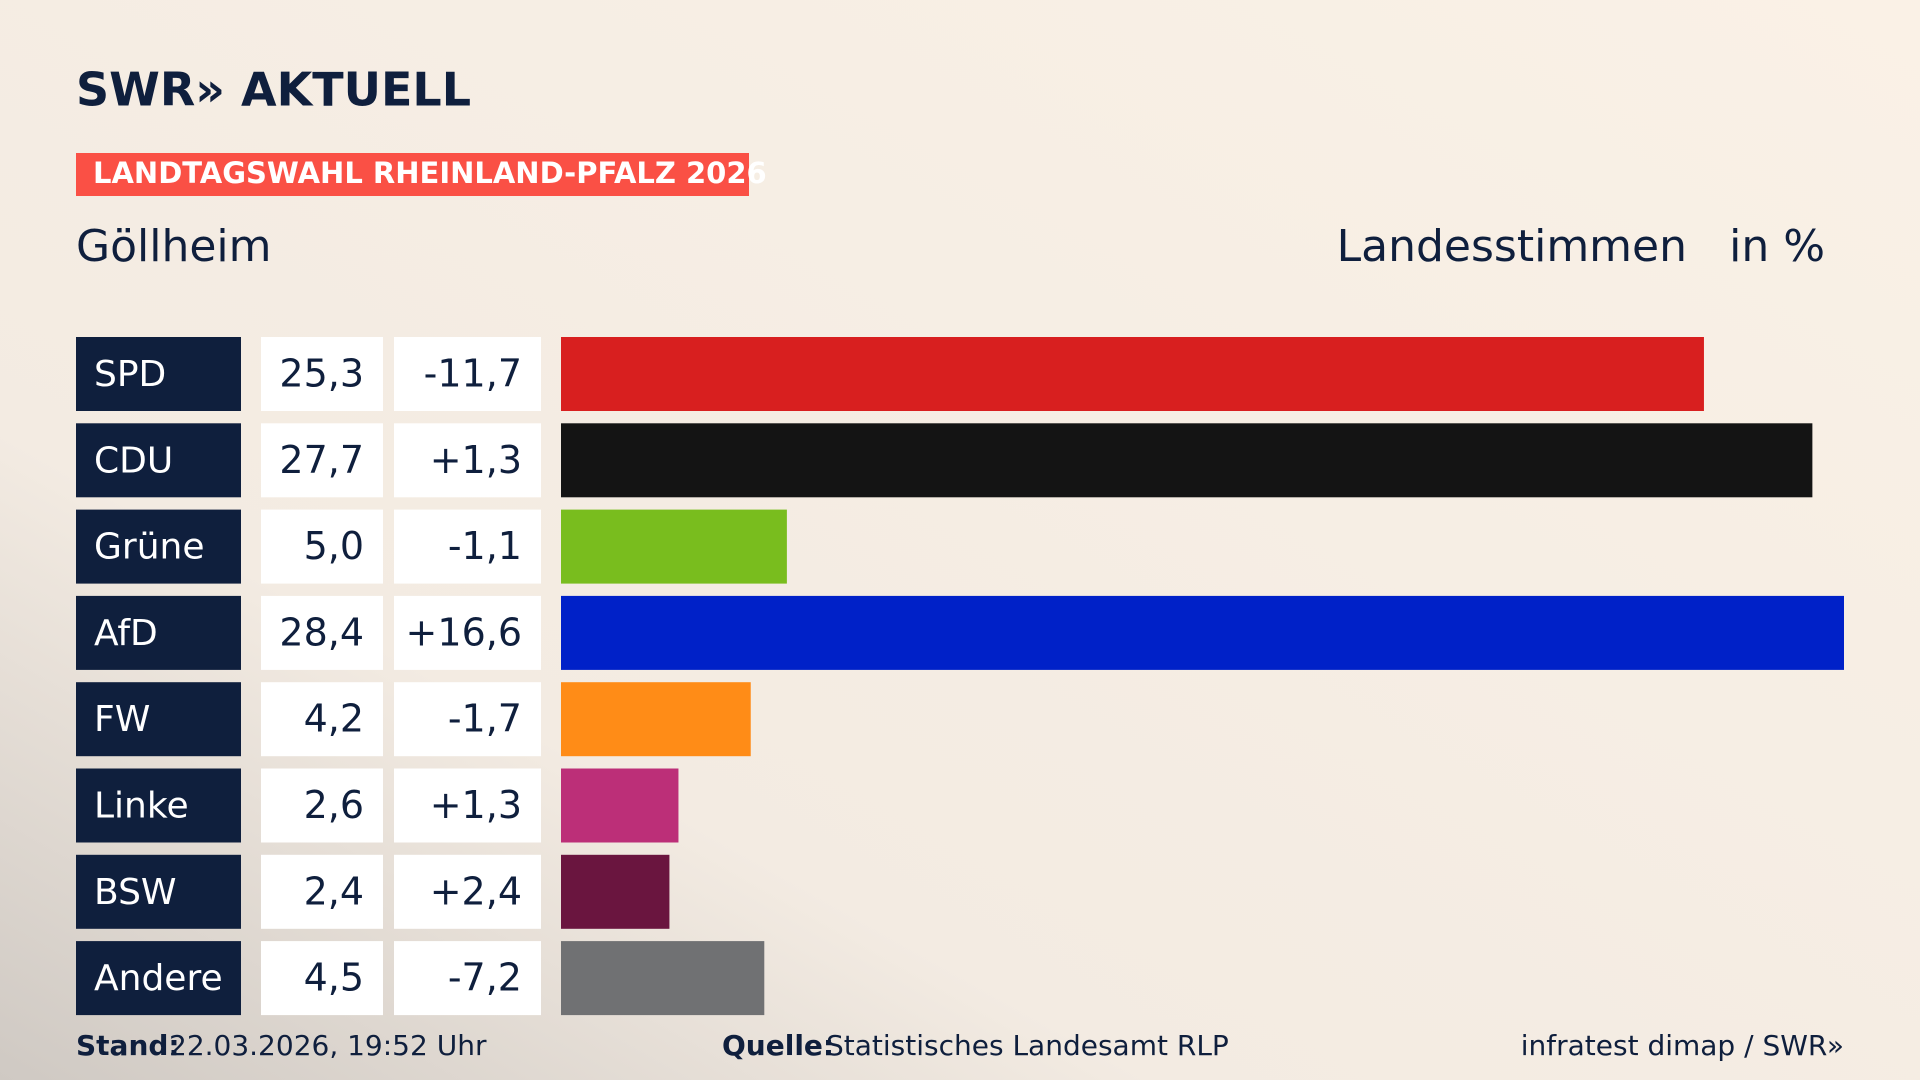 The image size is (1920, 1080). Describe the element at coordinates (334, 891) in the screenshot. I see `value-label: 2,4` at that location.